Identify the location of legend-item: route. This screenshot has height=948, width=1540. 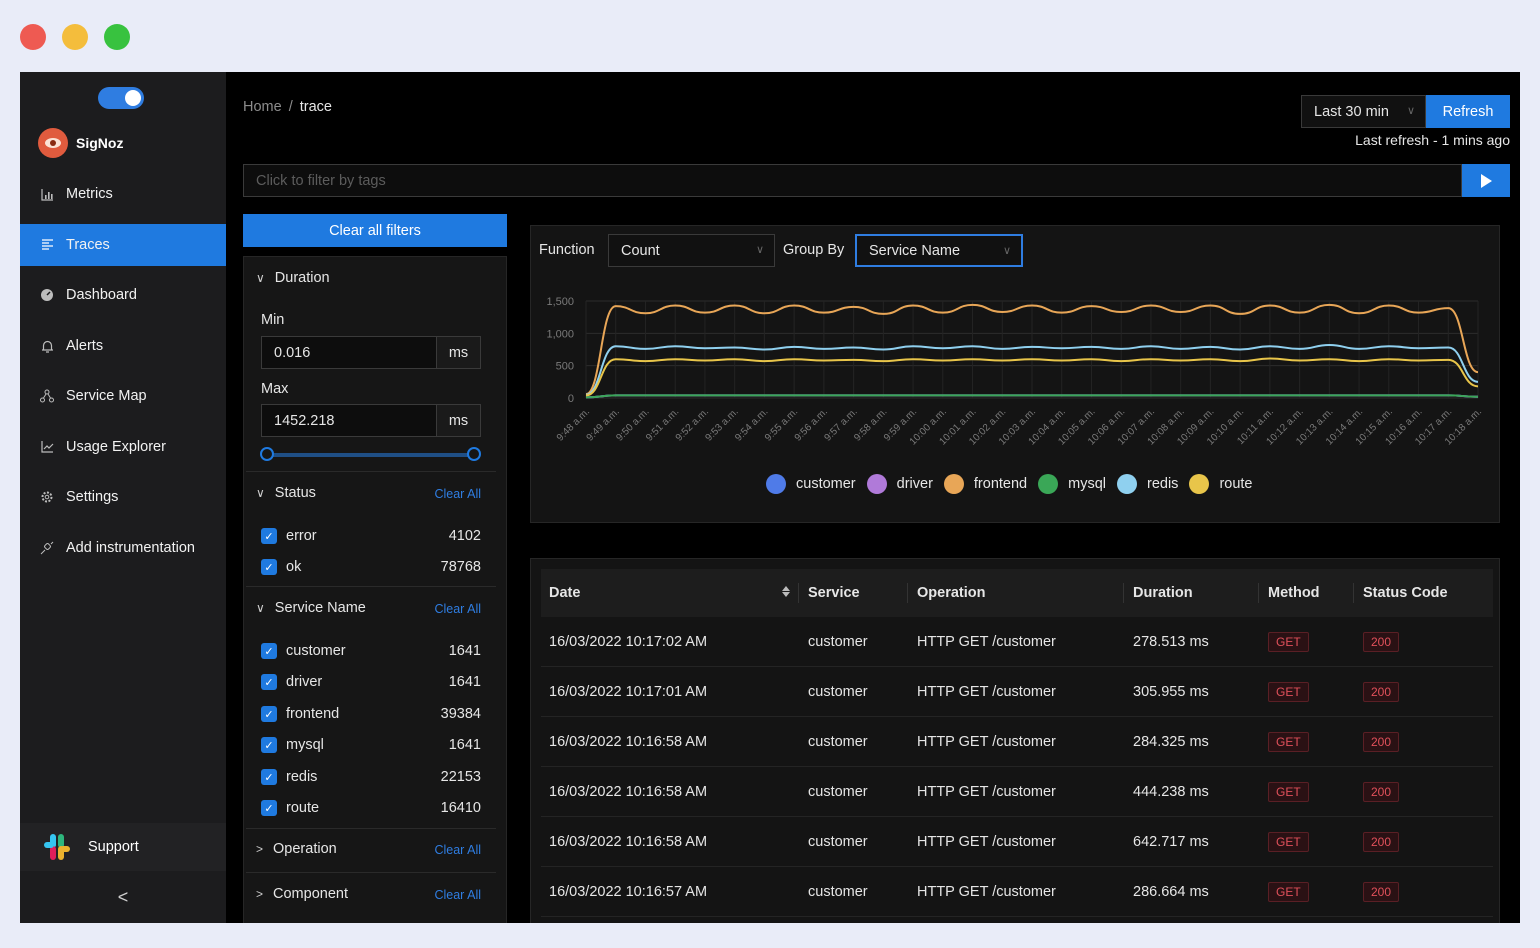
(1221, 484).